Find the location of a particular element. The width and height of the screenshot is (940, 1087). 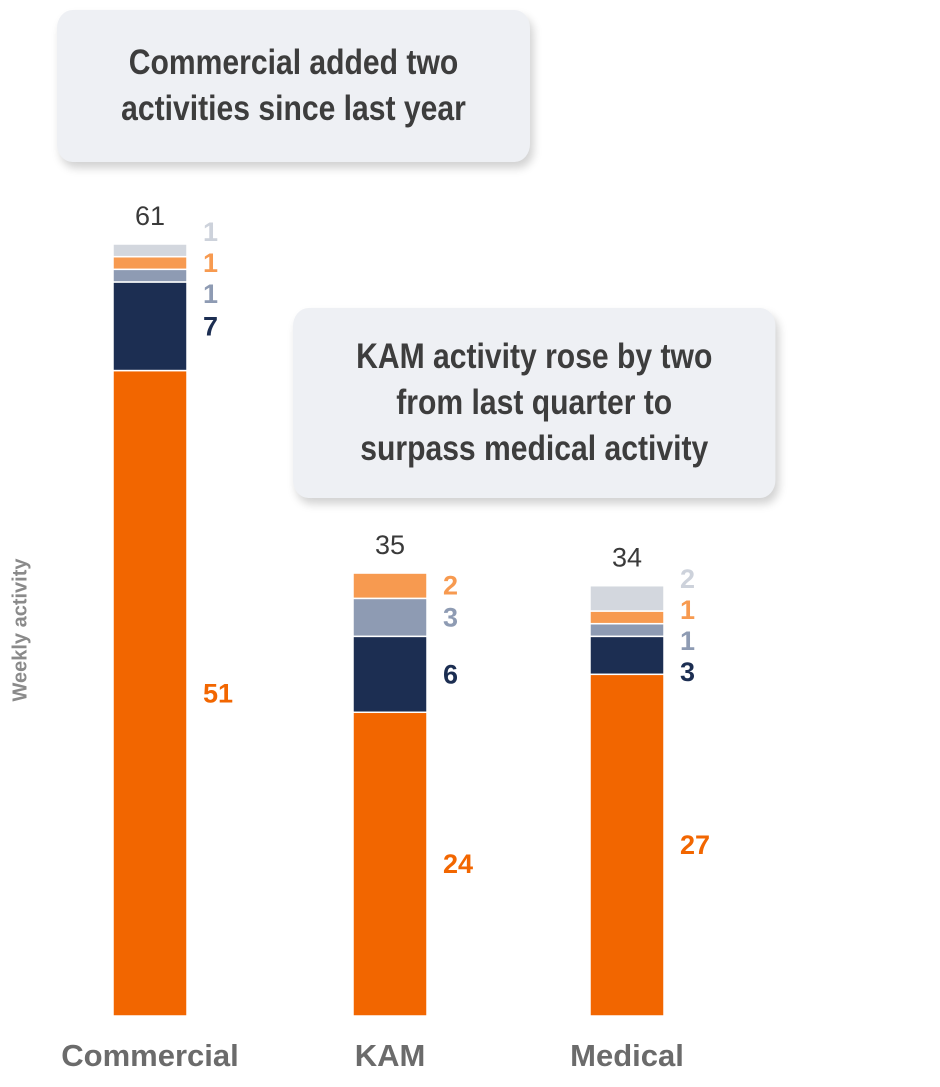

category-label: Medical is located at coordinates (627, 1055).